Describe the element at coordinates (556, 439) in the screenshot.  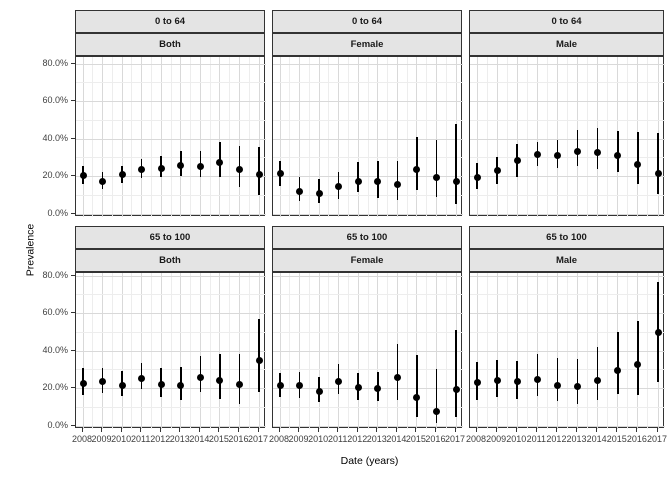
I see `x-tick-label: 2012` at that location.